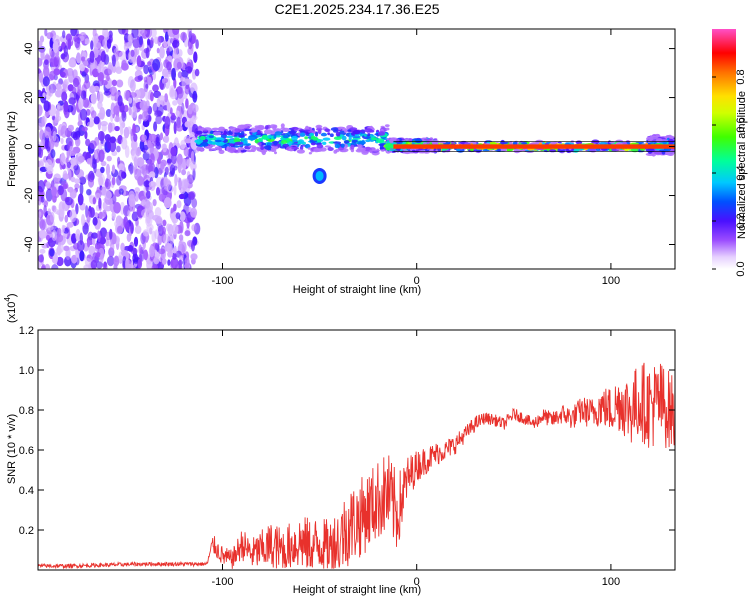 The height and width of the screenshot is (600, 750). I want to click on spectrogram-ytick-label: 0, so click(29, 146).